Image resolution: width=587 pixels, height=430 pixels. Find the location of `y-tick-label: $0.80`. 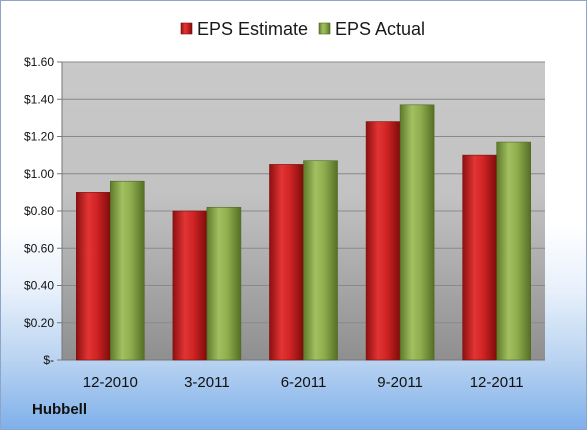

y-tick-label: $0.80 is located at coordinates (39, 211).